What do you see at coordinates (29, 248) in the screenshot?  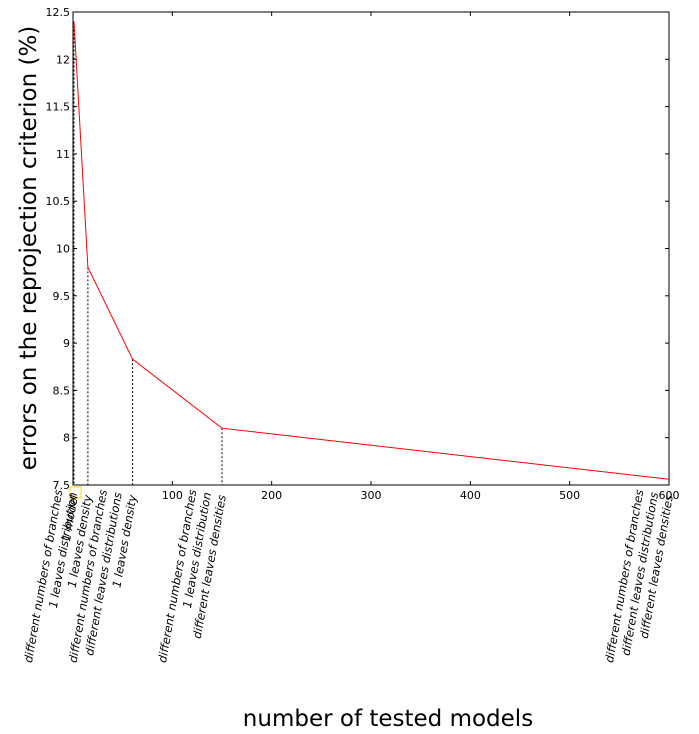 I see `y-axis-title: errors on the reprojection criterion (%)` at bounding box center [29, 248].